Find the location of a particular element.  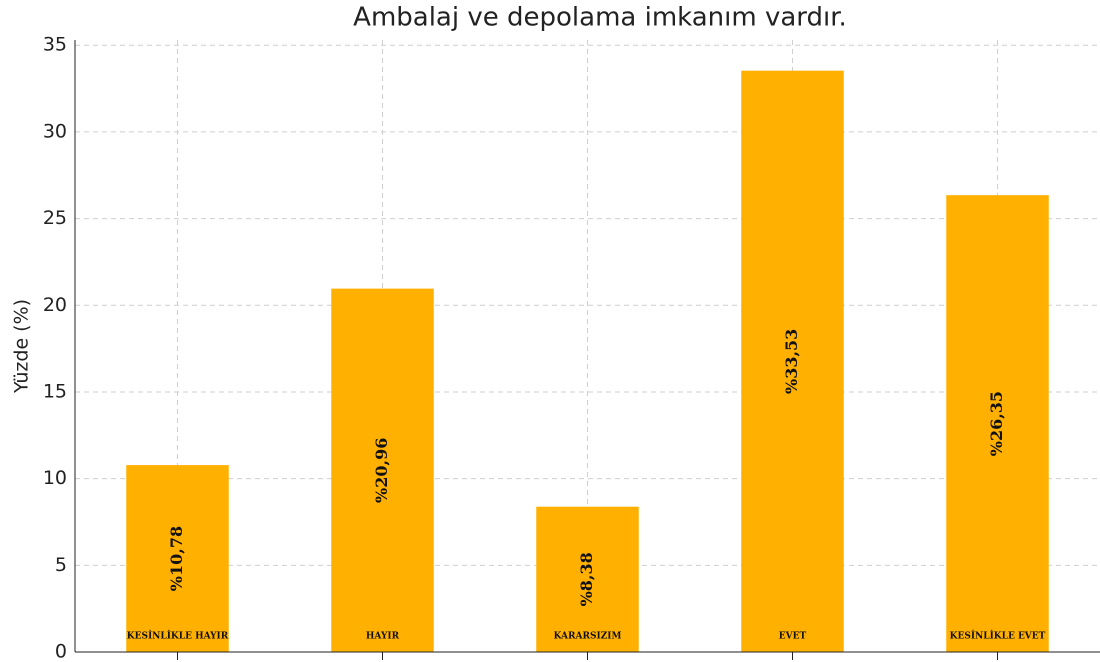

value-label: %26,35 is located at coordinates (996, 423).